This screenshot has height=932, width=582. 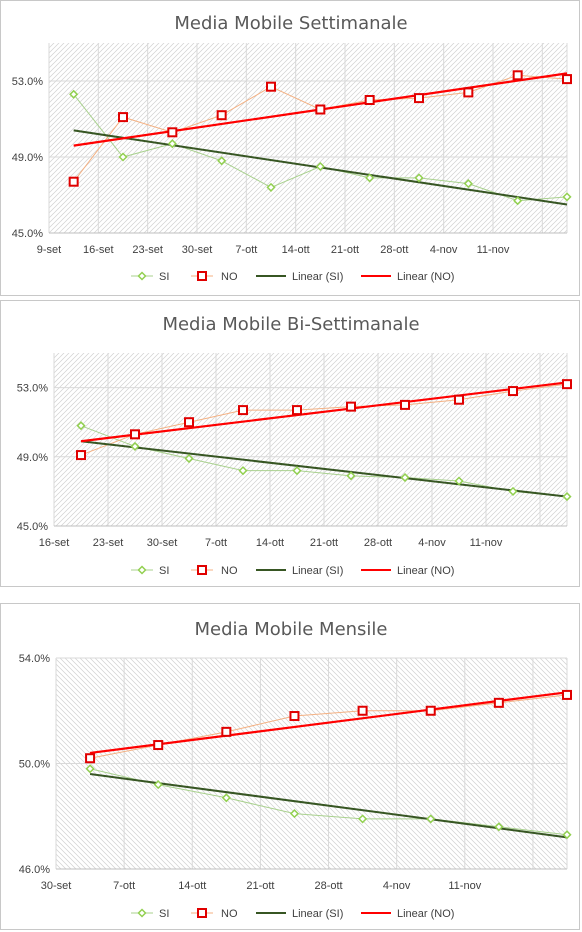 I want to click on y-tick-label: 46.0%, so click(x=34, y=870).